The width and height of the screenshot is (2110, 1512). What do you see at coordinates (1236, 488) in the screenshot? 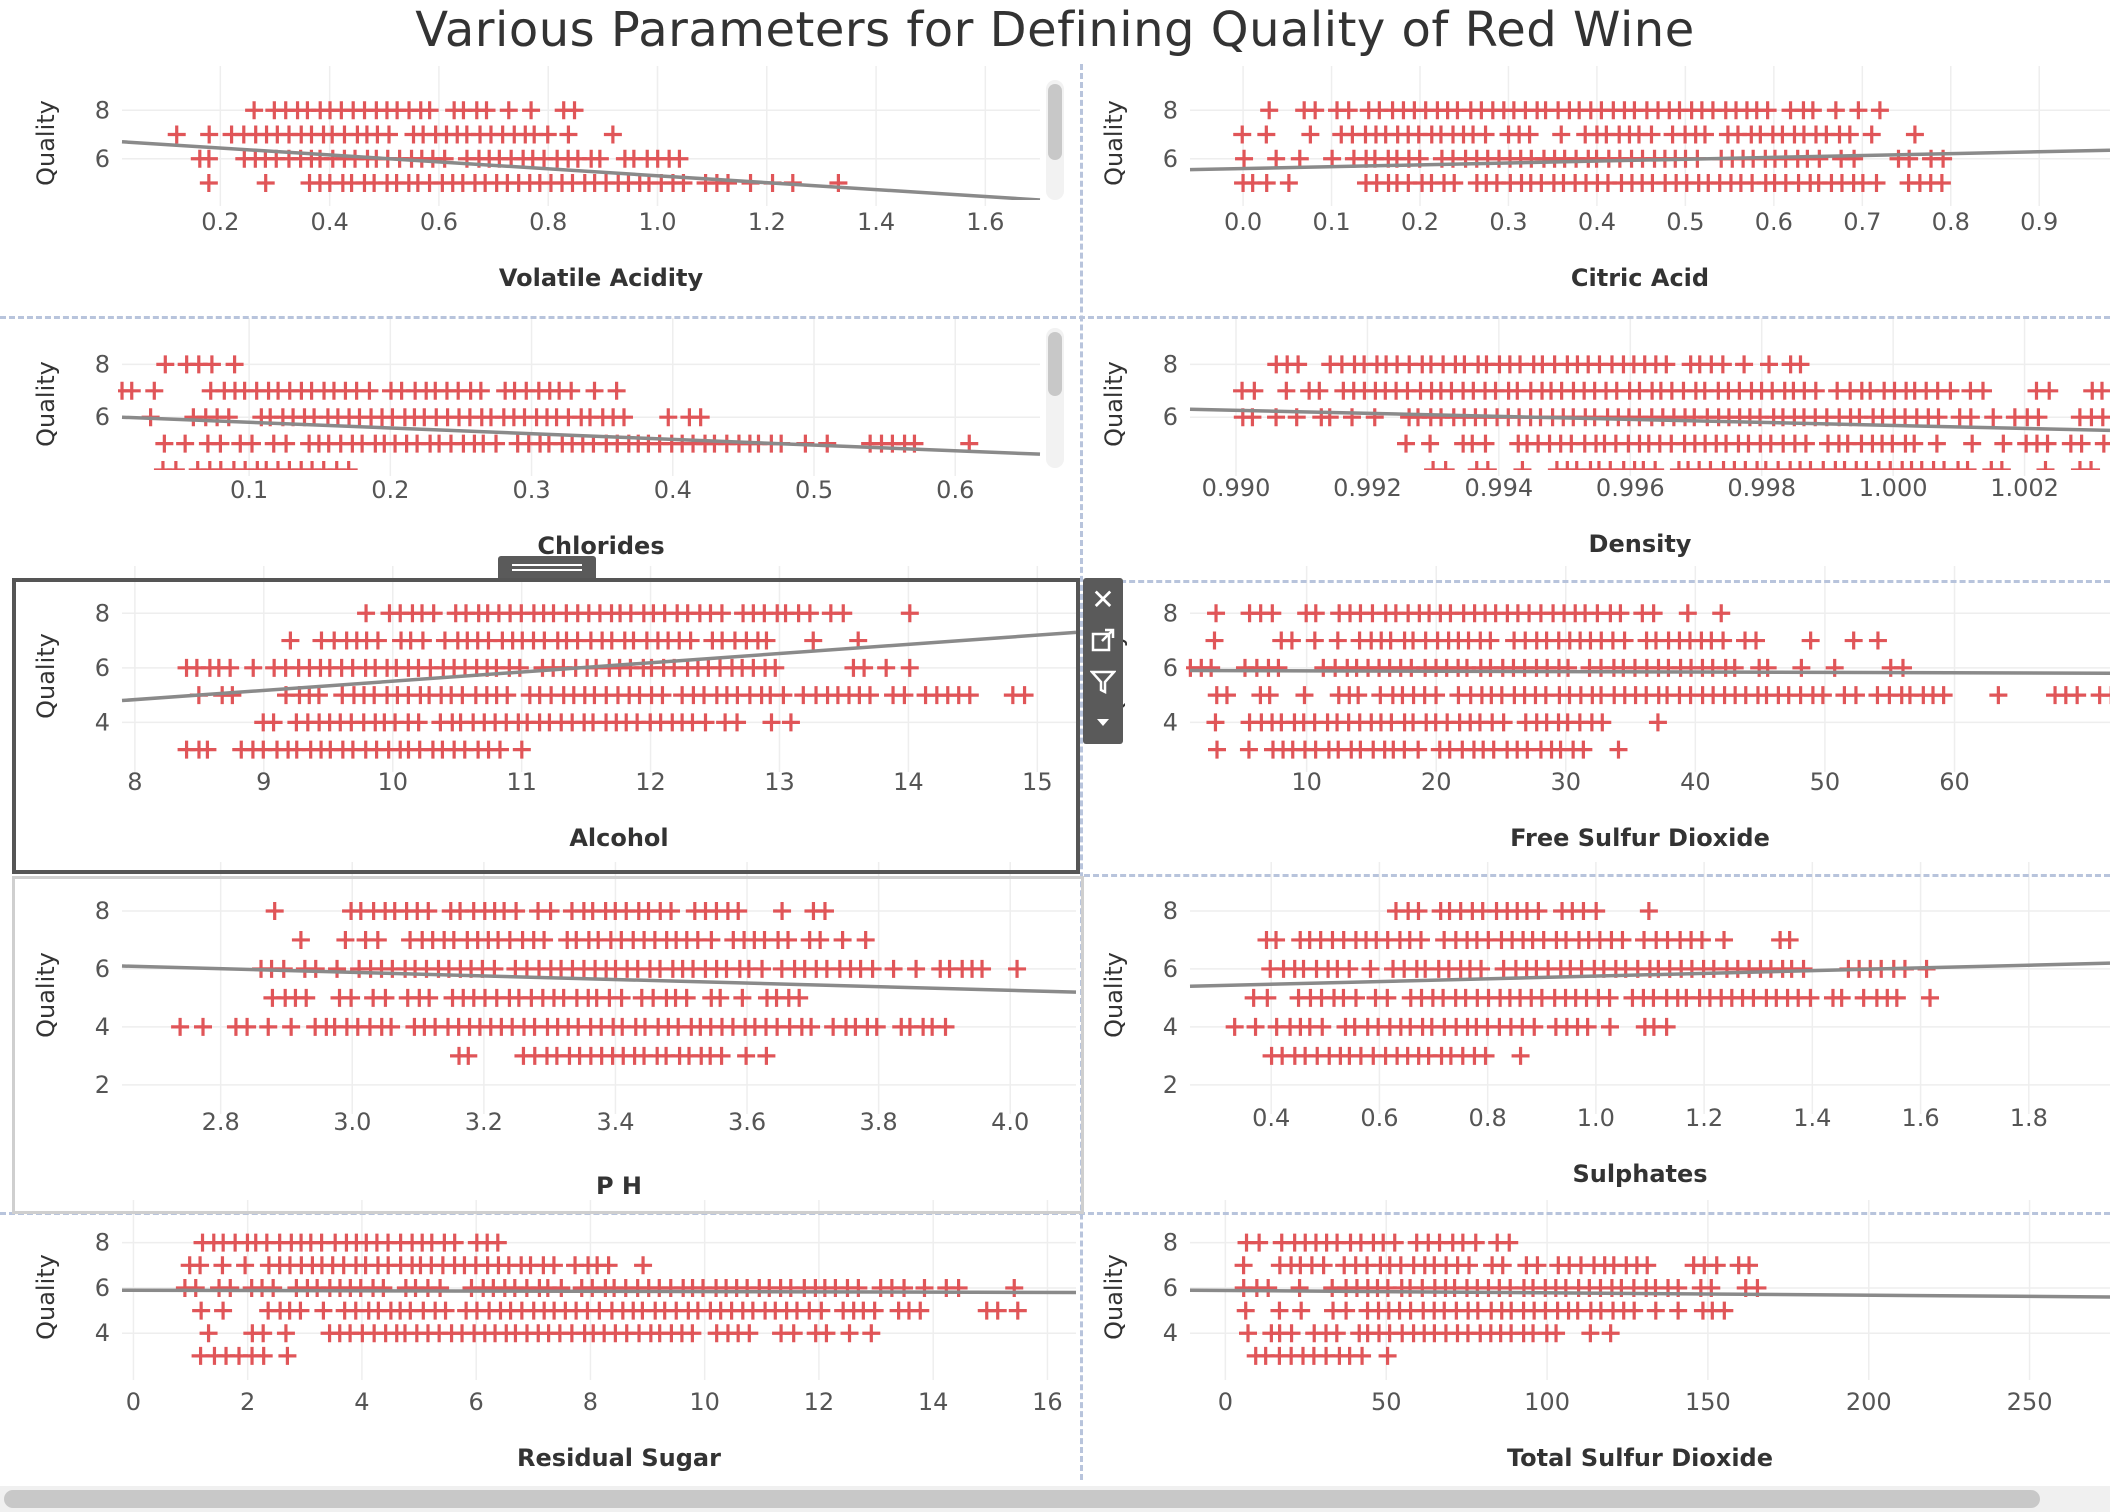
I see `x-tick-label: 0.990` at bounding box center [1236, 488].